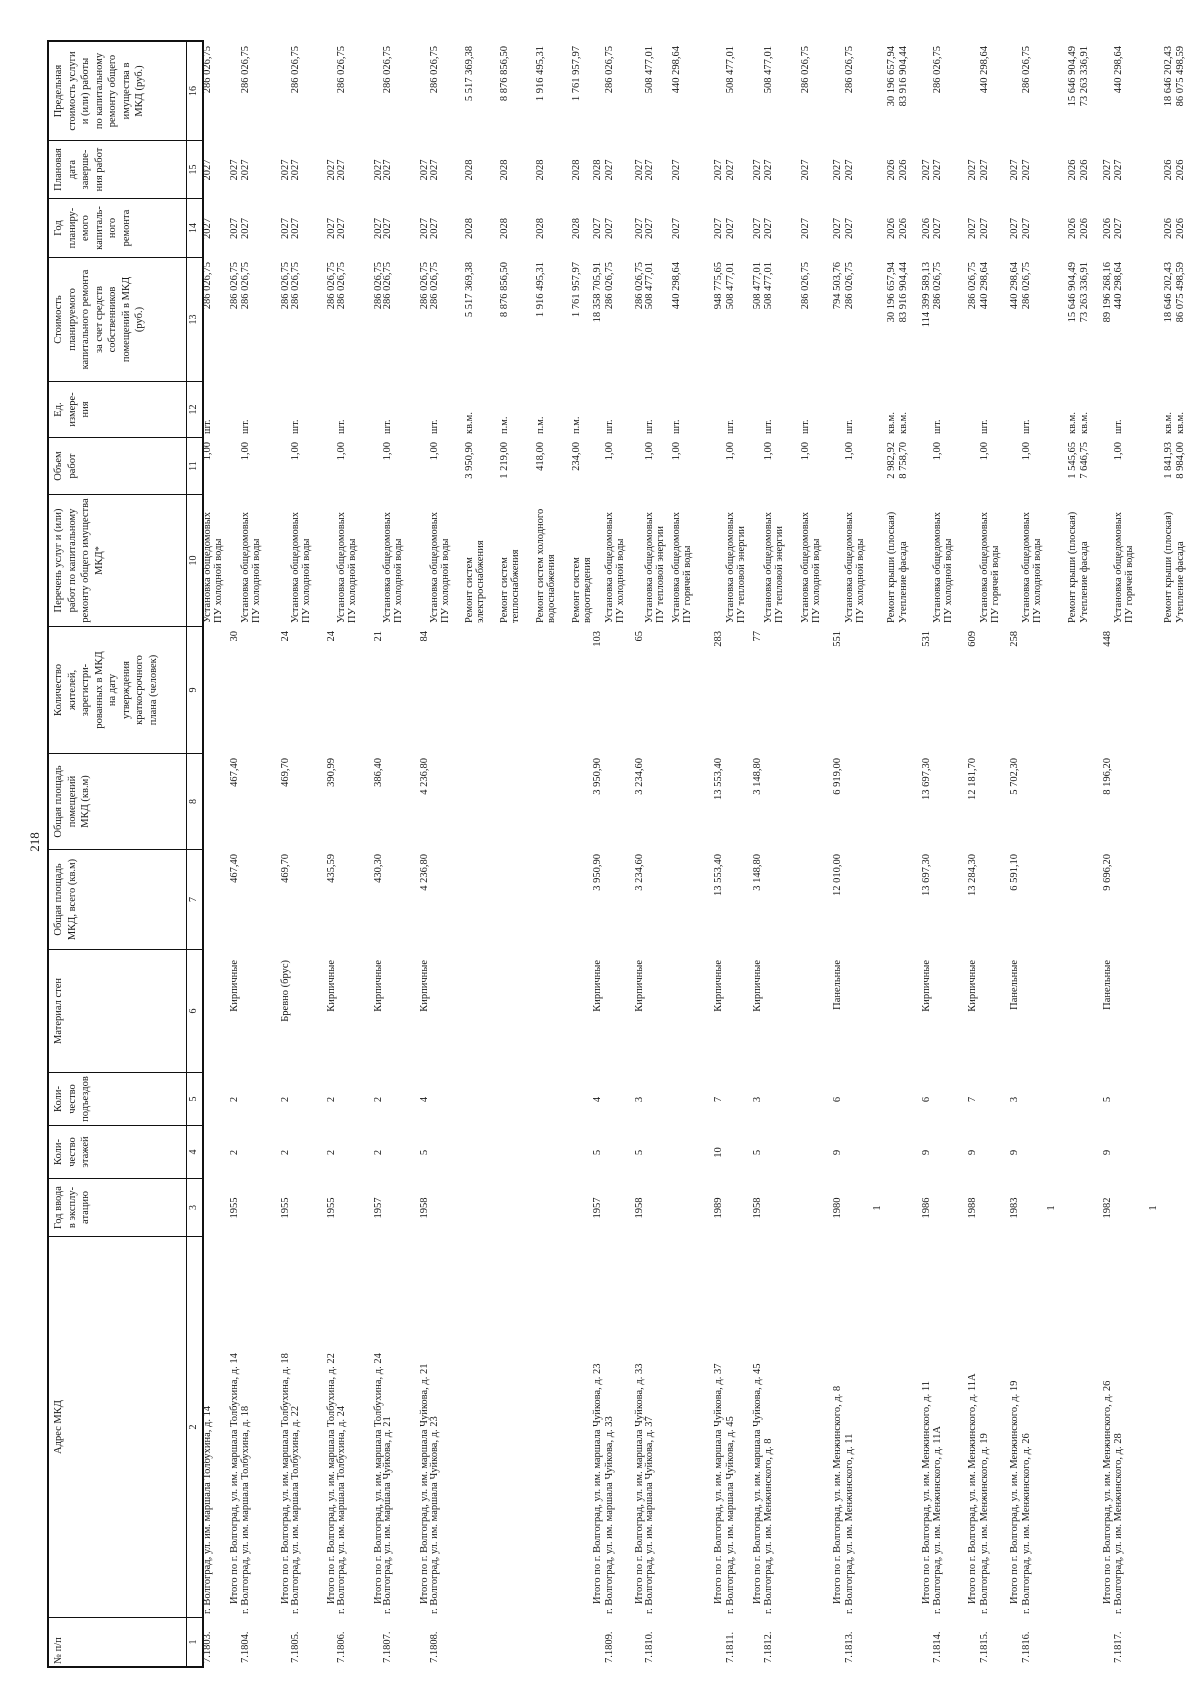 The height and width of the screenshot is (1697, 1200). I want to click on record-number: 7.1810., so click(649, 1647).